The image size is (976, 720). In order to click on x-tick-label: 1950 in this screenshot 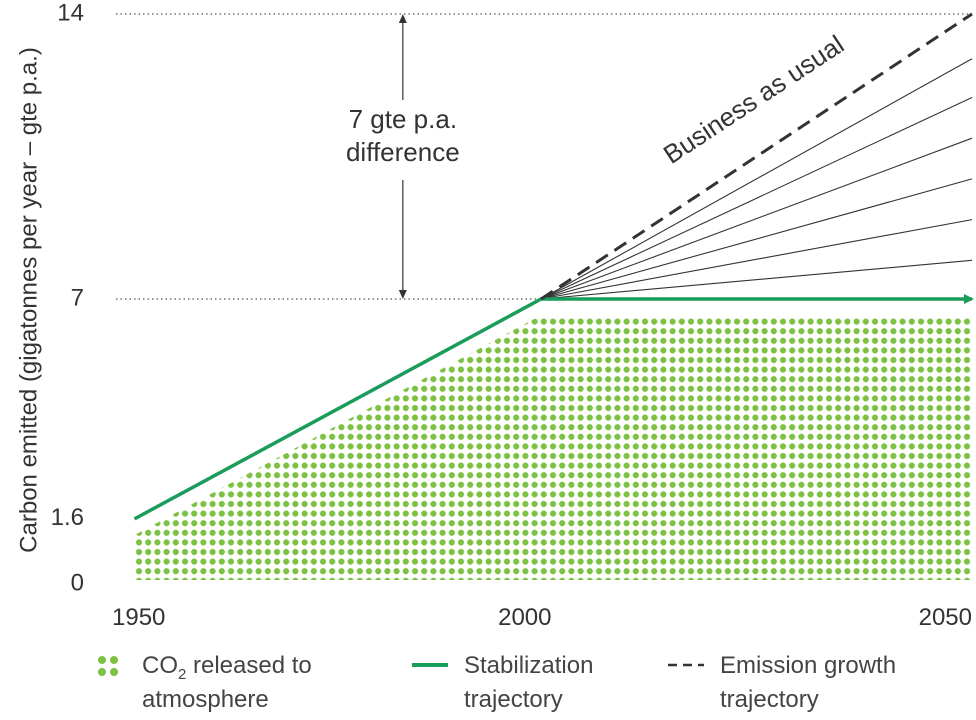, I will do `click(138, 617)`.